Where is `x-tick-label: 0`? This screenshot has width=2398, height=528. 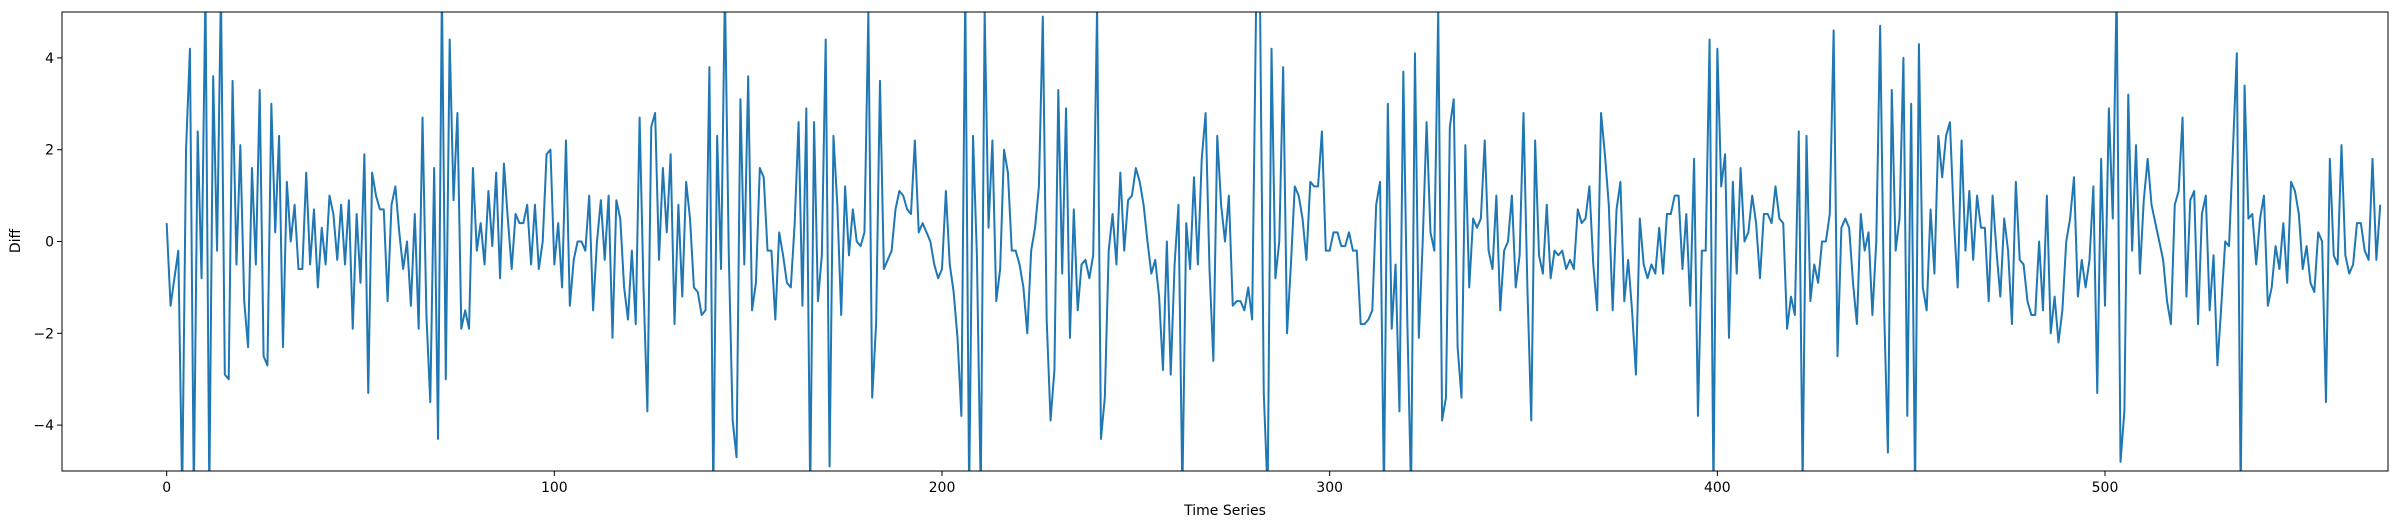
x-tick-label: 0 is located at coordinates (166, 488).